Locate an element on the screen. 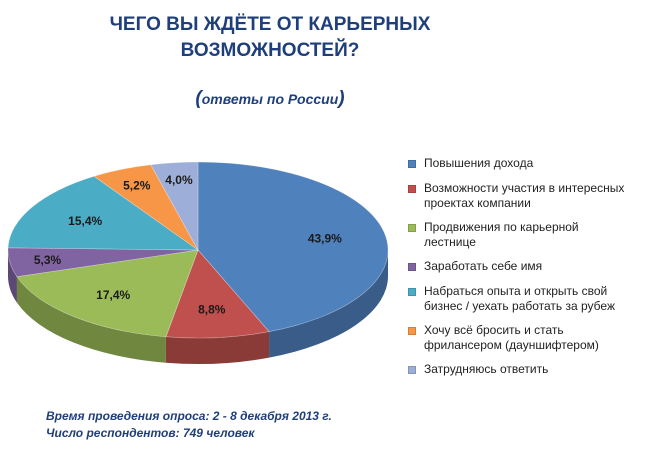  respondent-count: Число респондентов: 749 человек is located at coordinates (150, 433).